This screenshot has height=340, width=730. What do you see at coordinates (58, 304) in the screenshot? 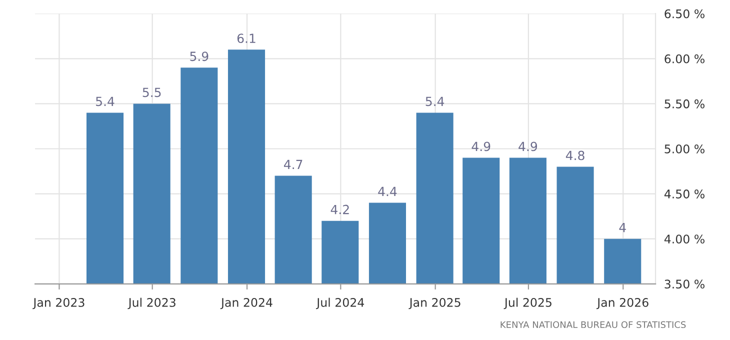
I see `x-tick-label: Jan 2023` at bounding box center [58, 304].